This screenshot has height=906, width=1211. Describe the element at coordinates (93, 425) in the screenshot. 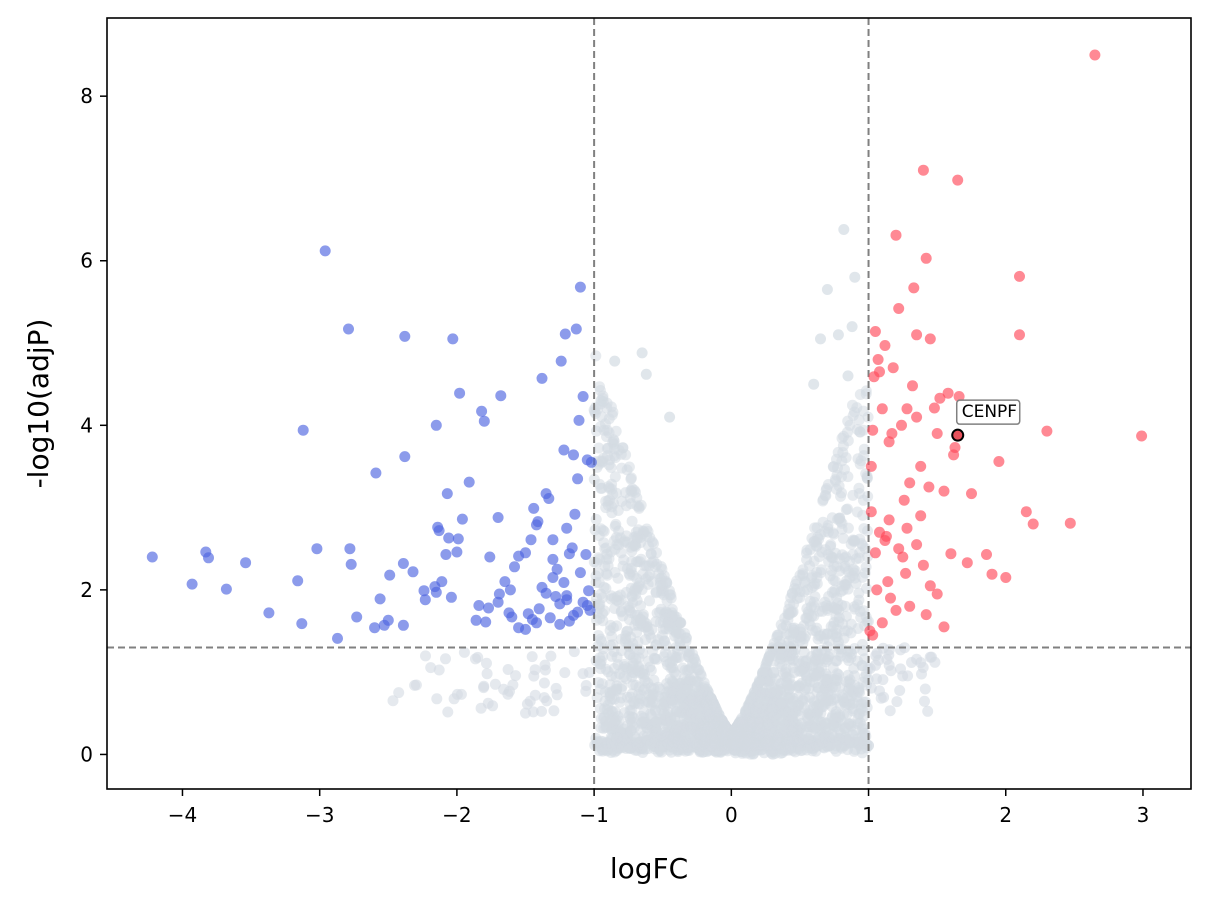

I see `y-axis-ticks: 0 2 4 6 8` at that location.